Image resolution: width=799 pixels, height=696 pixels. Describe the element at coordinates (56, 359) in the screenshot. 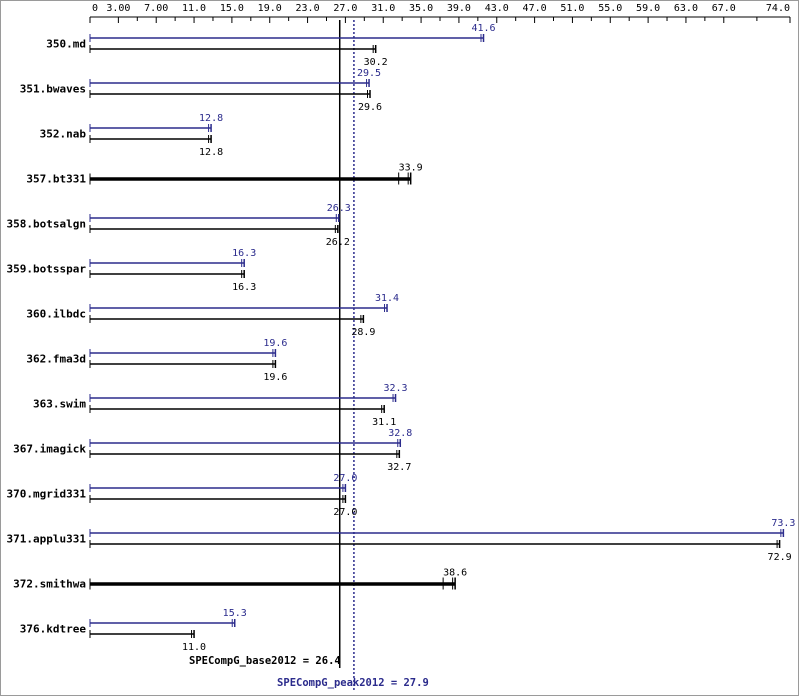

I see `benchmark-label: 362.fma3d` at that location.